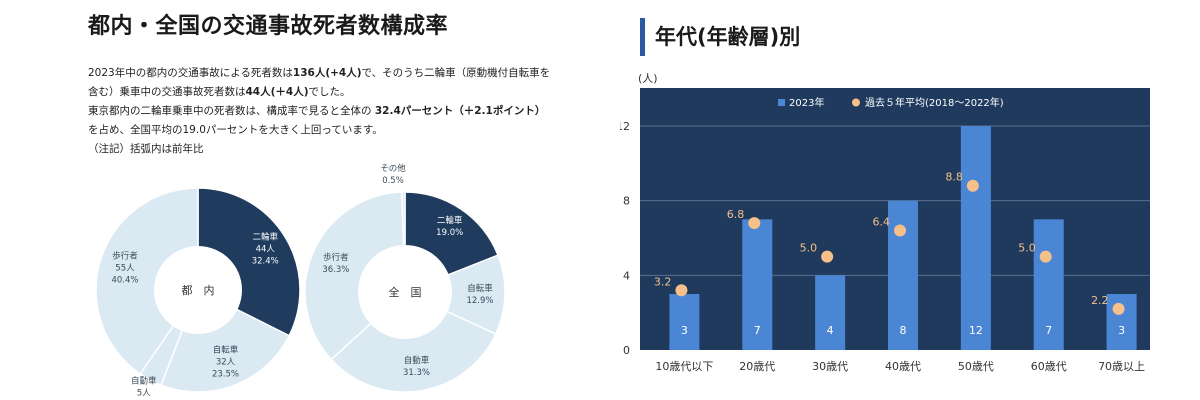 This screenshot has height=400, width=1200. I want to click on description-highlight: 136人(+4人), so click(327, 73).